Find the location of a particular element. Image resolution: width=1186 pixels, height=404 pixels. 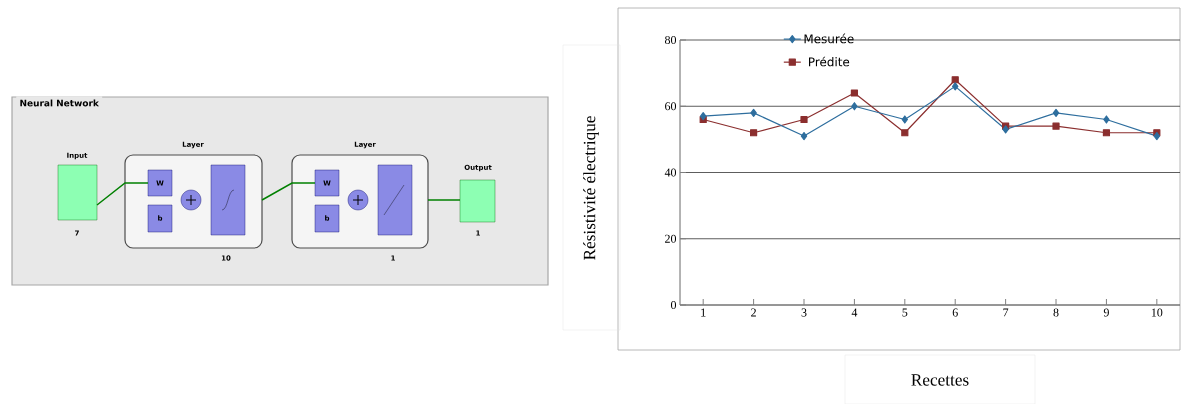

x-tick-label: 6 is located at coordinates (955, 312).